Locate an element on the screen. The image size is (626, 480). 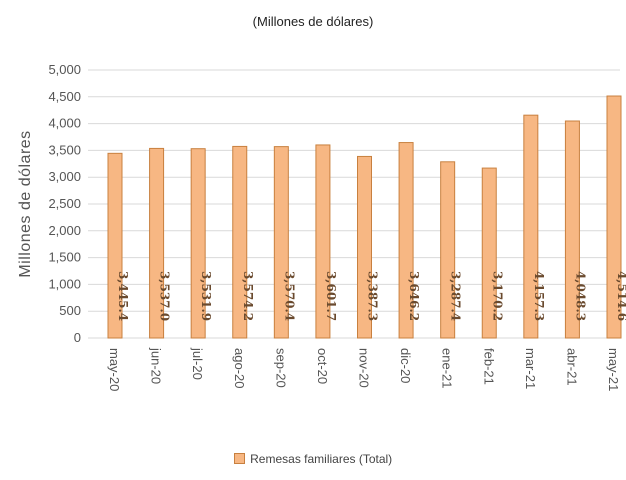
y-tick-label: 1,500 is located at coordinates (64, 257).